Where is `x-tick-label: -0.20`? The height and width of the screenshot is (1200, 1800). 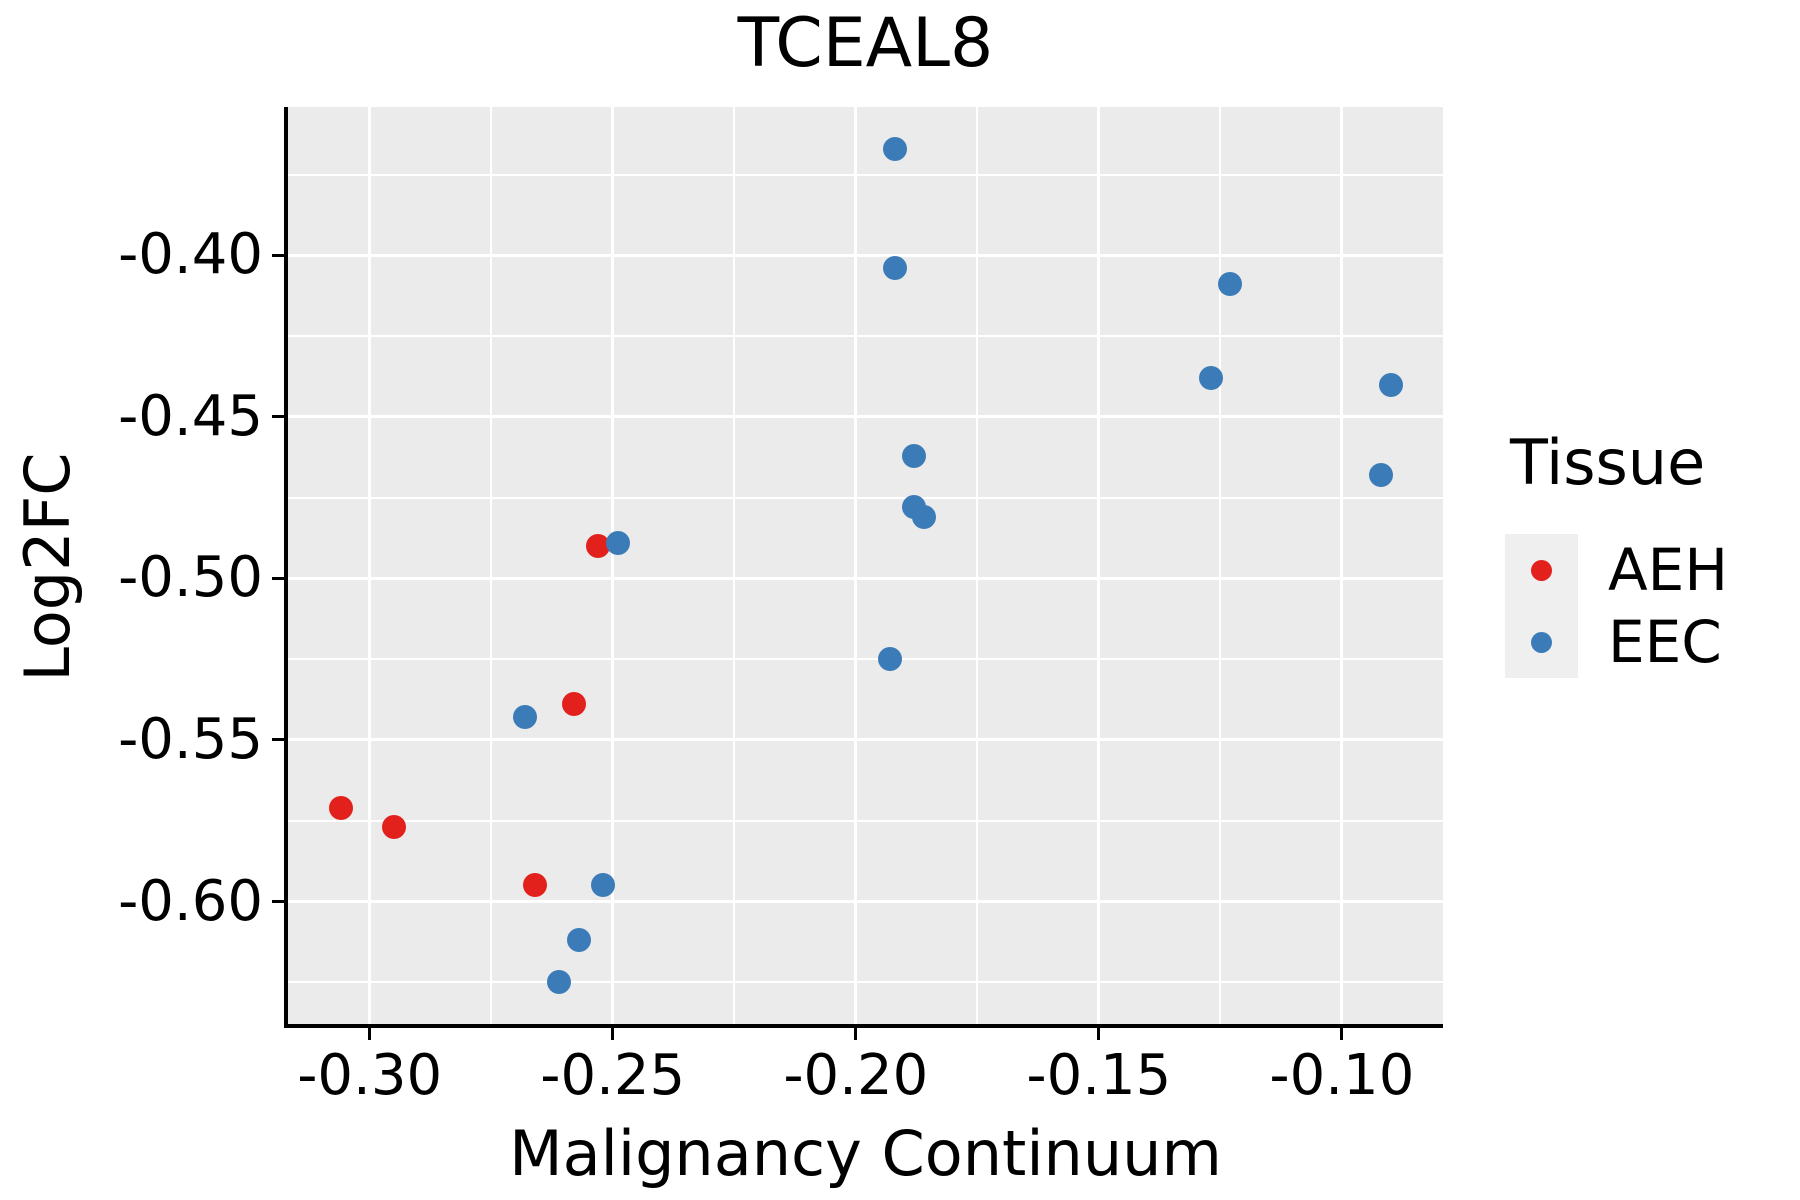
x-tick-label: -0.20 is located at coordinates (856, 1075).